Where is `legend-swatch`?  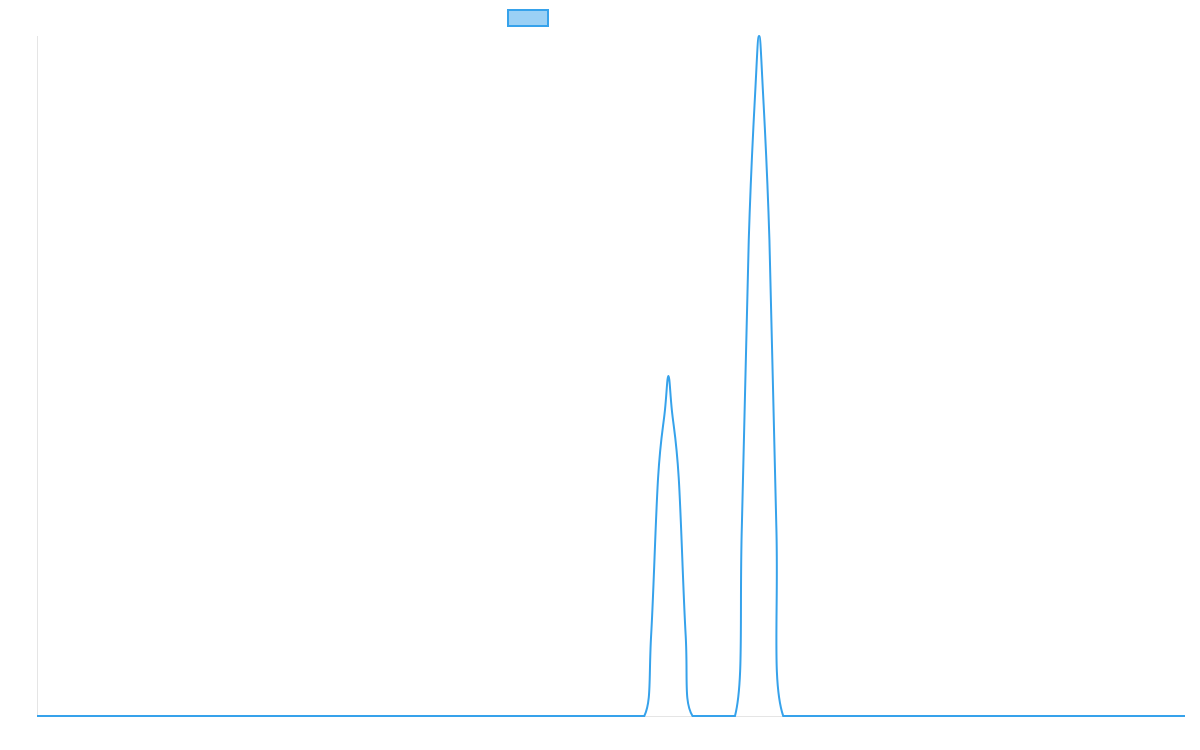 legend-swatch is located at coordinates (528, 18).